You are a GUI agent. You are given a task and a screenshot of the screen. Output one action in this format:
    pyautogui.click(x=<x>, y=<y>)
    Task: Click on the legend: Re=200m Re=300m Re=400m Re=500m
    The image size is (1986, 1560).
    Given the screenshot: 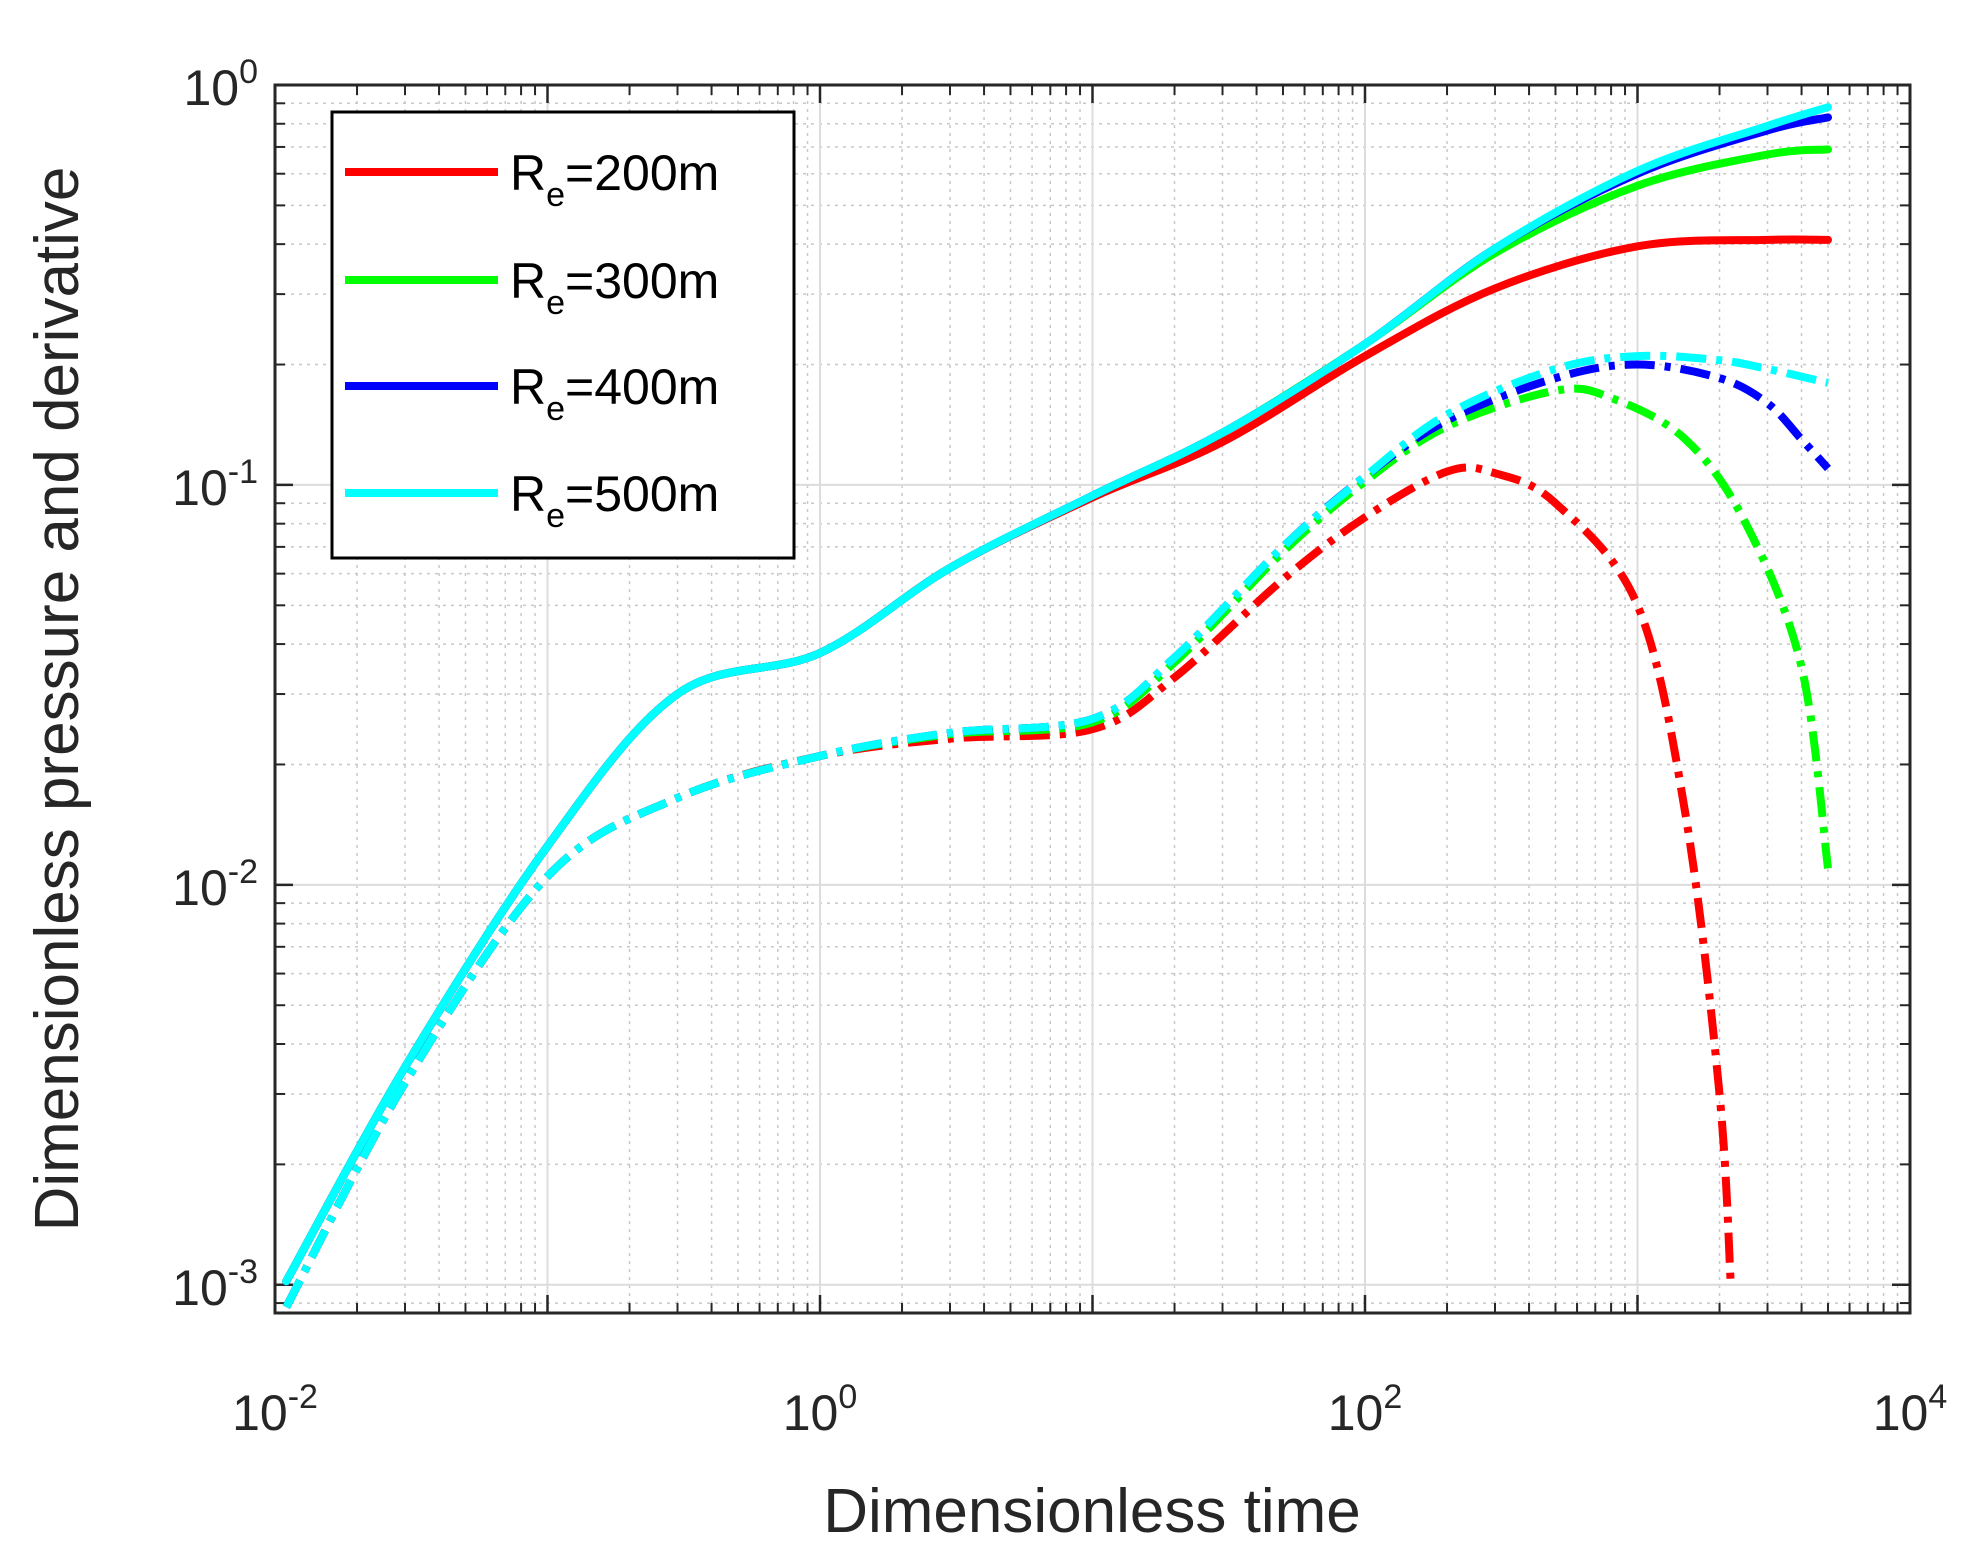 What is the action you would take?
    pyautogui.click(x=563, y=335)
    